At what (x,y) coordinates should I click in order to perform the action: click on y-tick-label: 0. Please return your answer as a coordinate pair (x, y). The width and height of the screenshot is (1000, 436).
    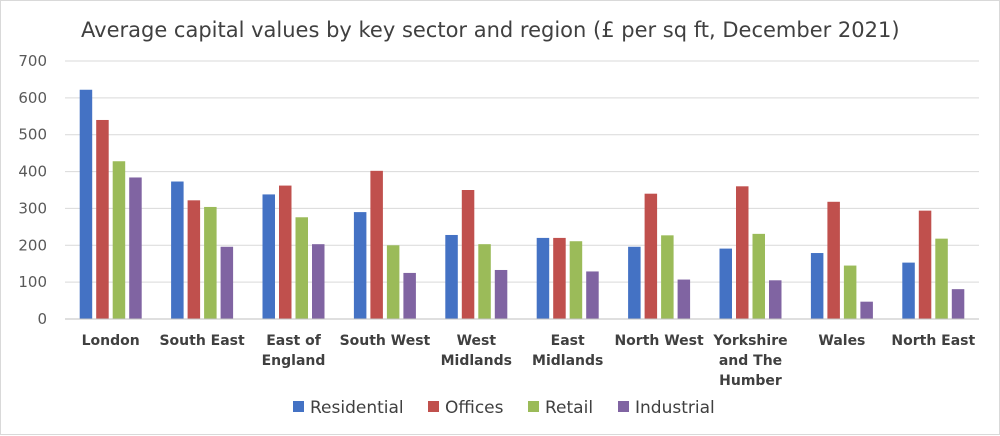
    Looking at the image, I should click on (42, 319).